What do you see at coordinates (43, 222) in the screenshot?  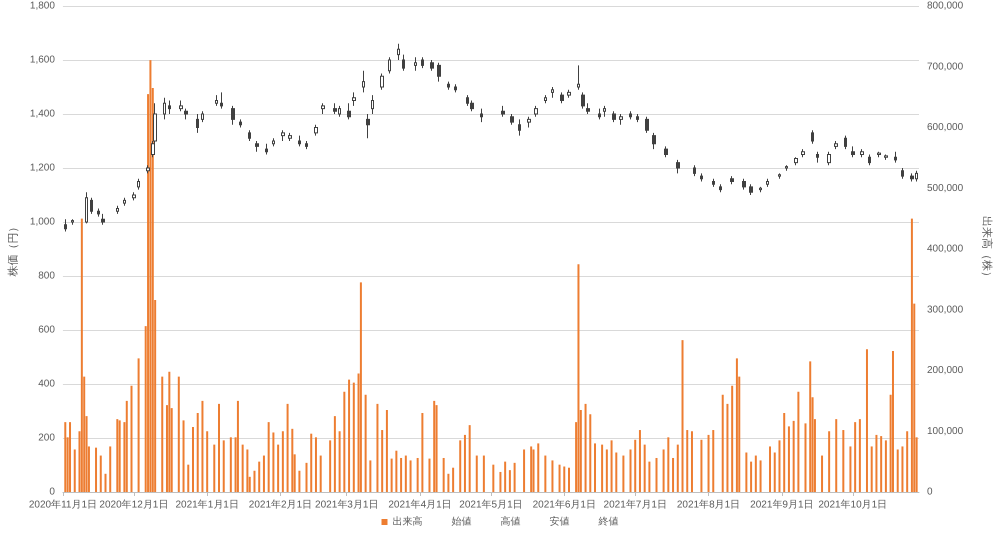 I see `y-tick-label: 1,000` at bounding box center [43, 222].